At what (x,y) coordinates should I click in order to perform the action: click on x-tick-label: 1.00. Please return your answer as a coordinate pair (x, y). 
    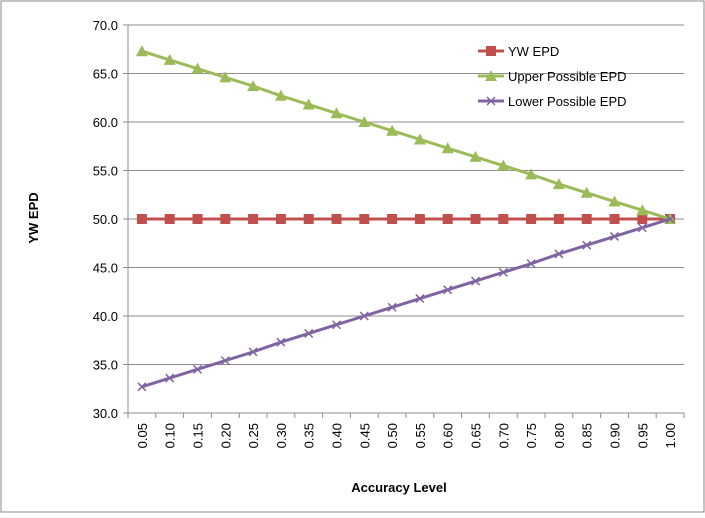
    Looking at the image, I should click on (670, 435).